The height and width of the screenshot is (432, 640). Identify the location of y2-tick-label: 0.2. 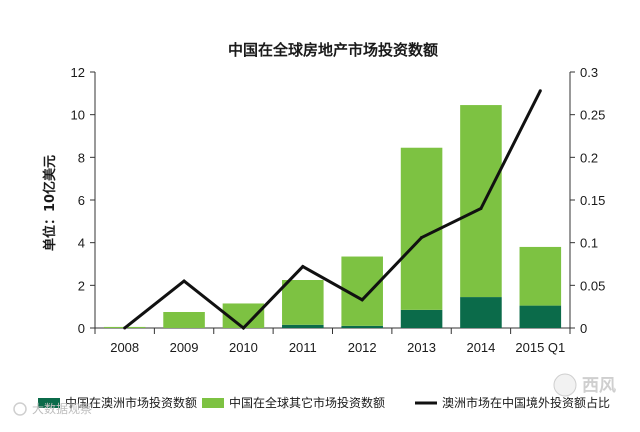
(589, 157).